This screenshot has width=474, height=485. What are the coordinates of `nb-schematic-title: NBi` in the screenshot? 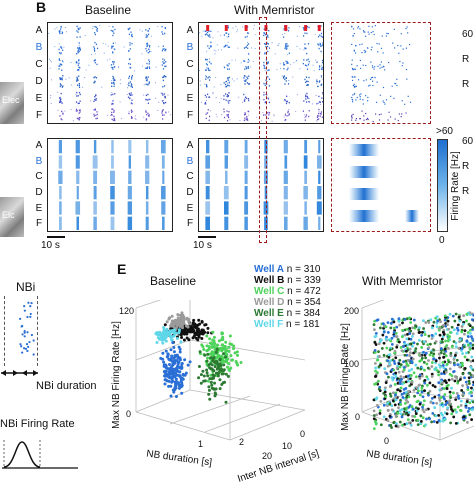 It's located at (25, 287).